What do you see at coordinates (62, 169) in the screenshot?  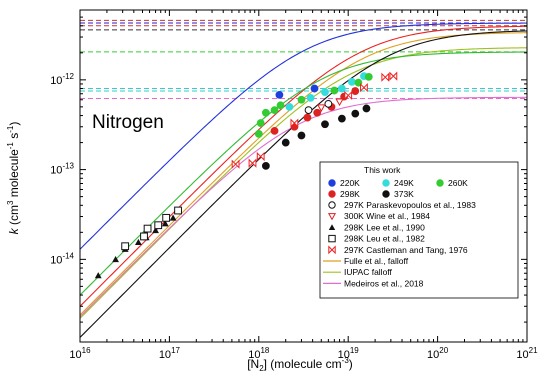 I see `y-tick-label-1: 10-13` at bounding box center [62, 169].